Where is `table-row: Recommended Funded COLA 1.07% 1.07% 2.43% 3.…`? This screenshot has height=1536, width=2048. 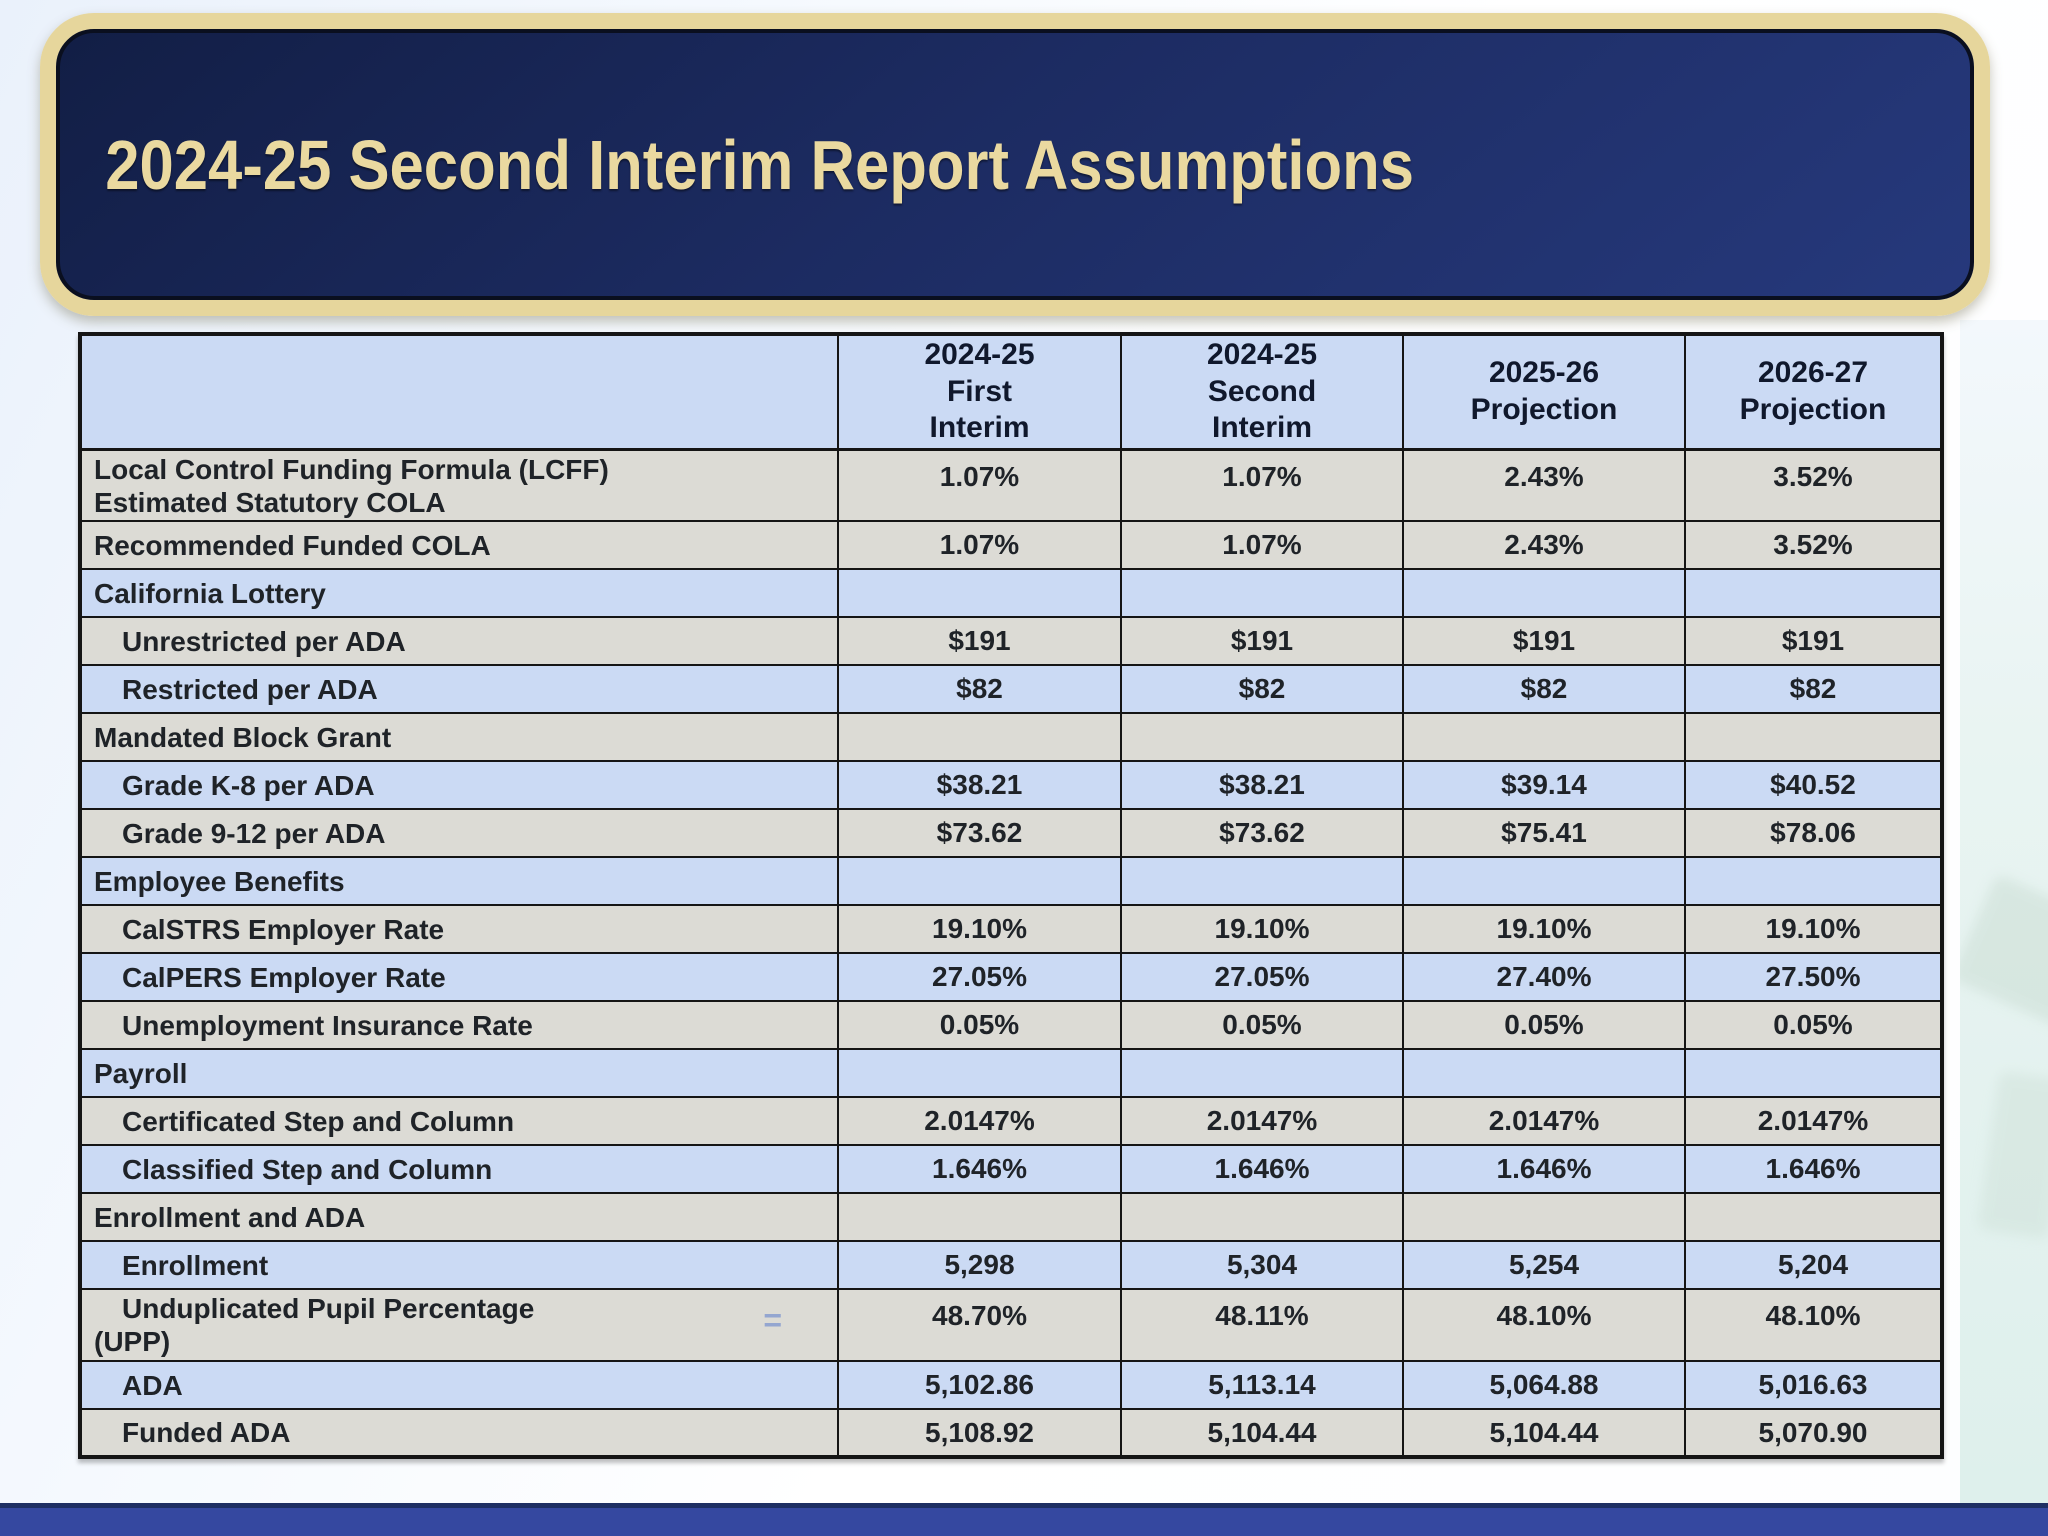
table-row: Recommended Funded COLA 1.07% 1.07% 2.43% 3.… is located at coordinates (1011, 545).